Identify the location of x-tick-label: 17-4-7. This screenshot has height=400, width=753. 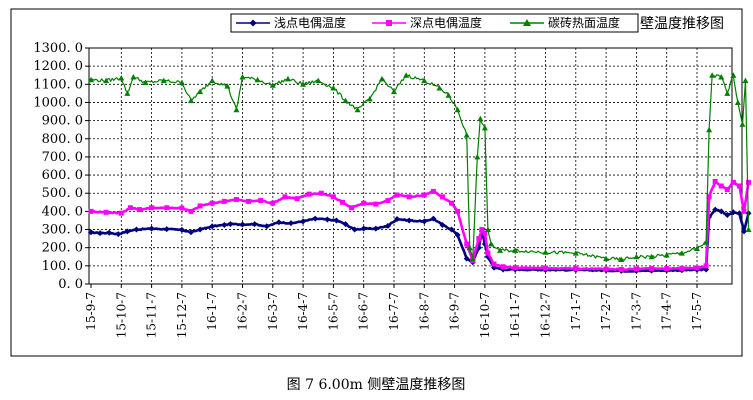
(667, 311).